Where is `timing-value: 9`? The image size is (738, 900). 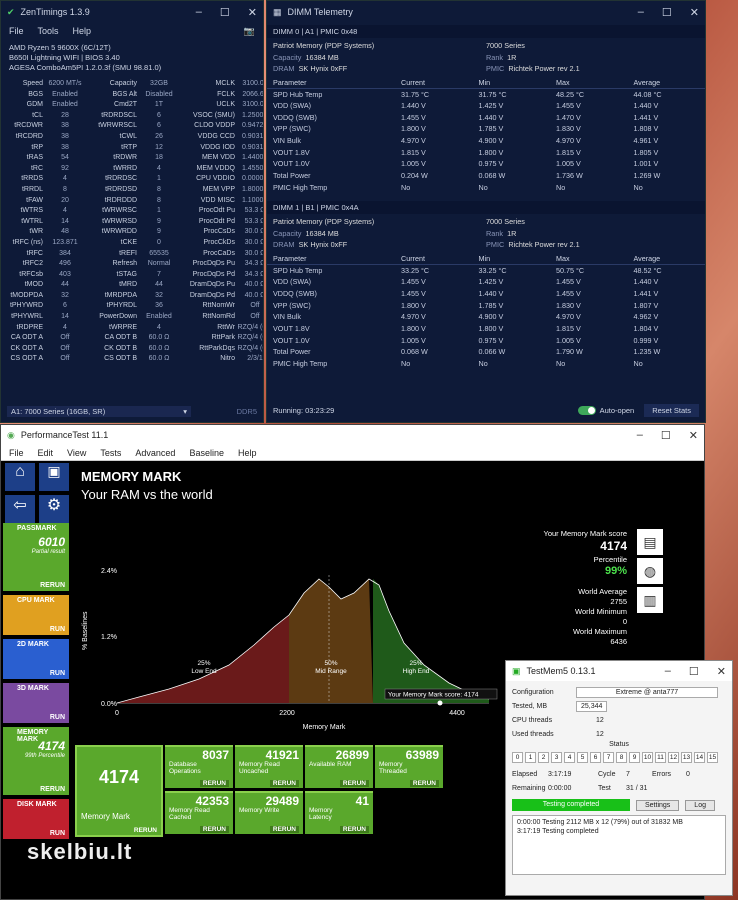
timing-value: 9 is located at coordinates (159, 221).